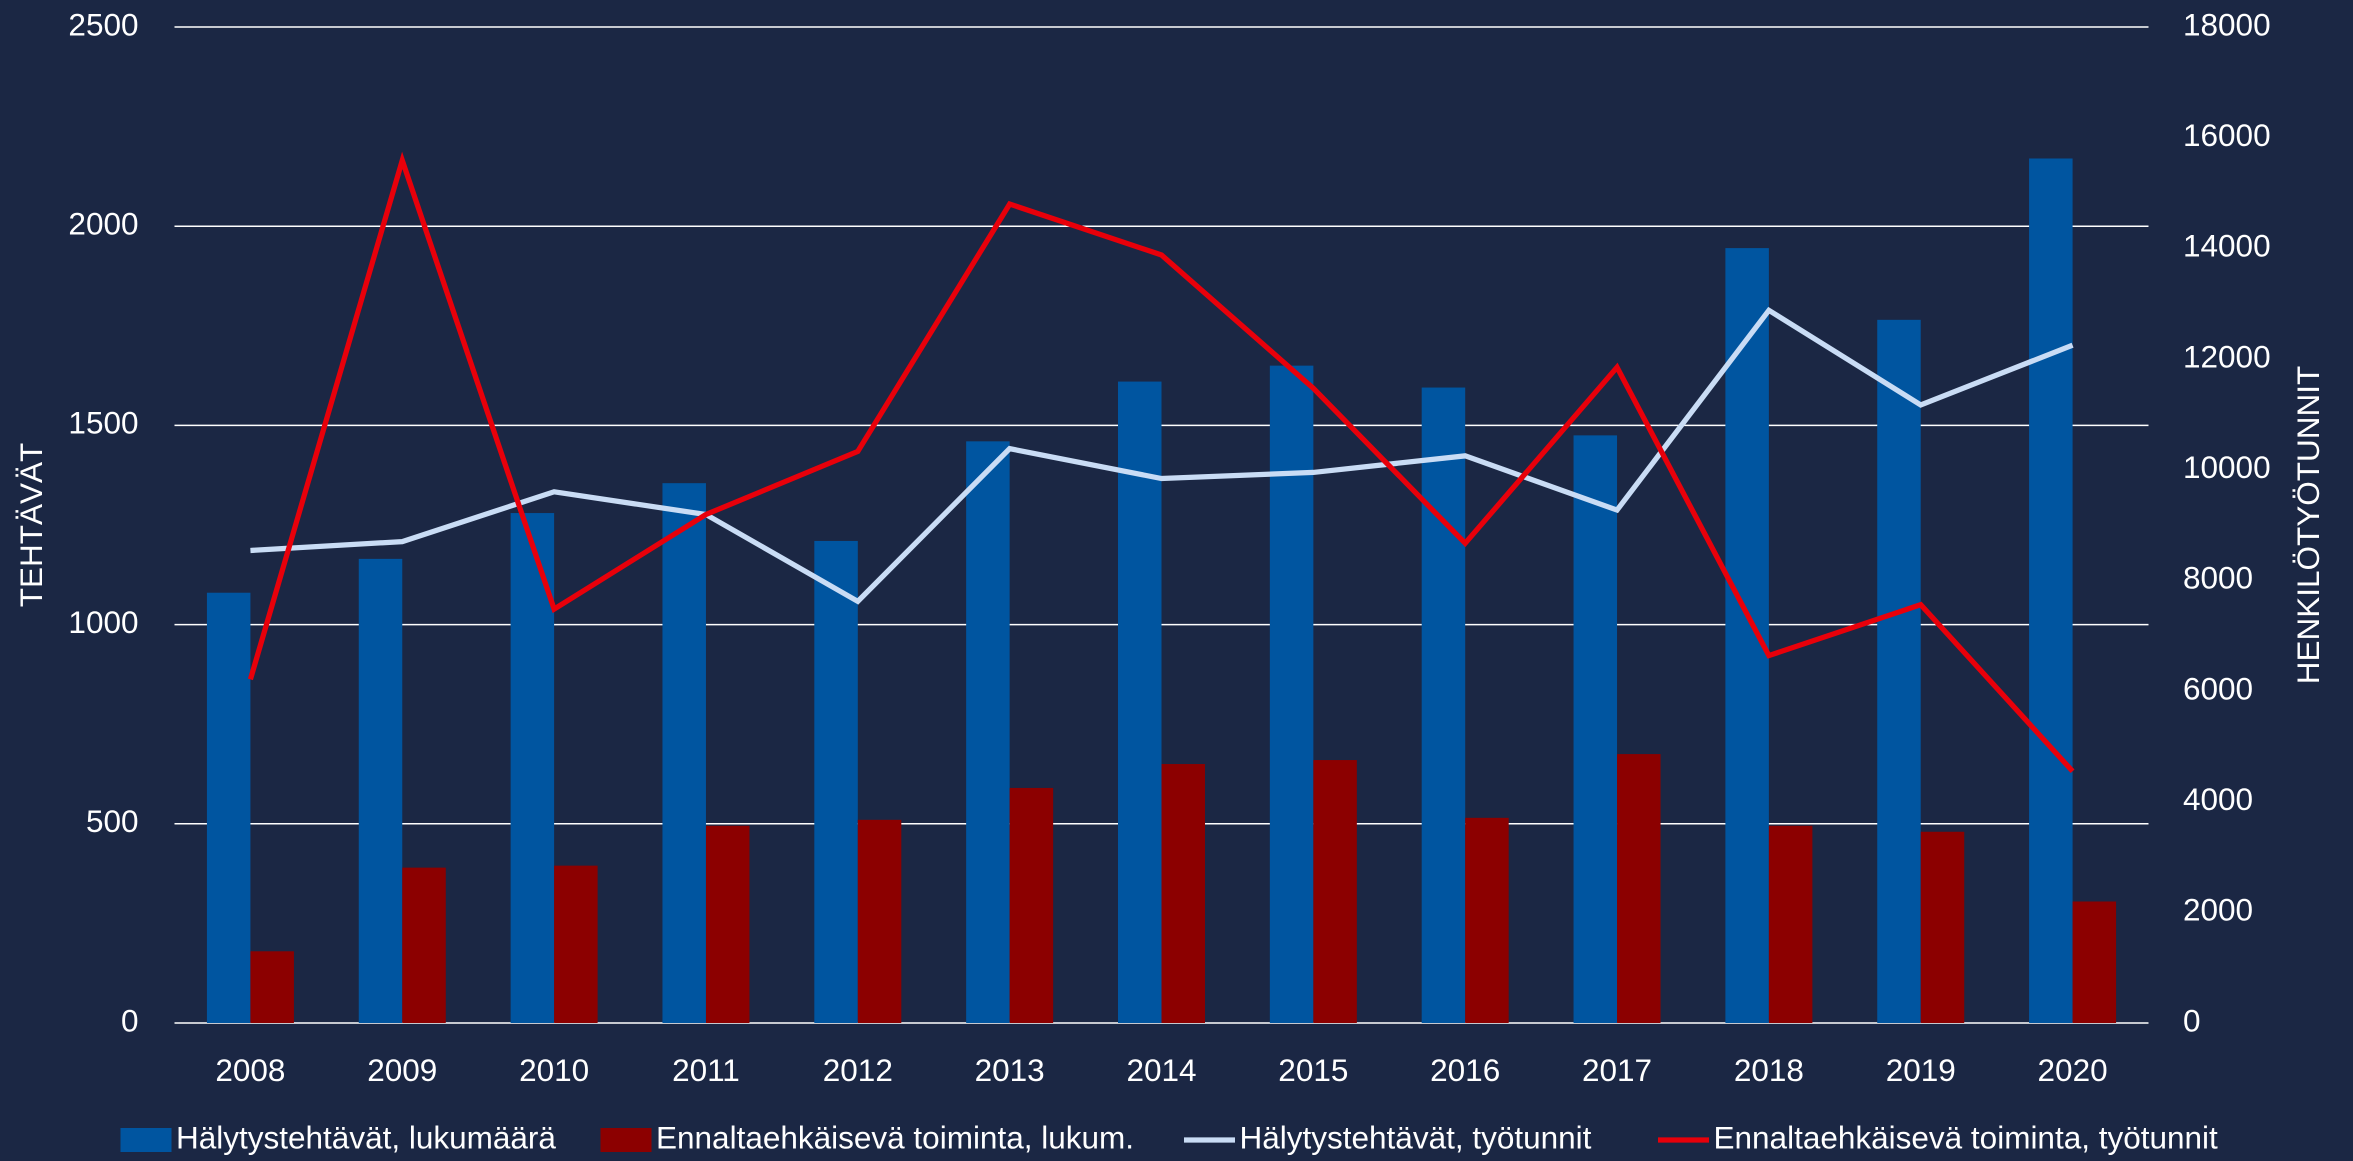  I want to click on y2-tick-label: 10000, so click(2227, 467).